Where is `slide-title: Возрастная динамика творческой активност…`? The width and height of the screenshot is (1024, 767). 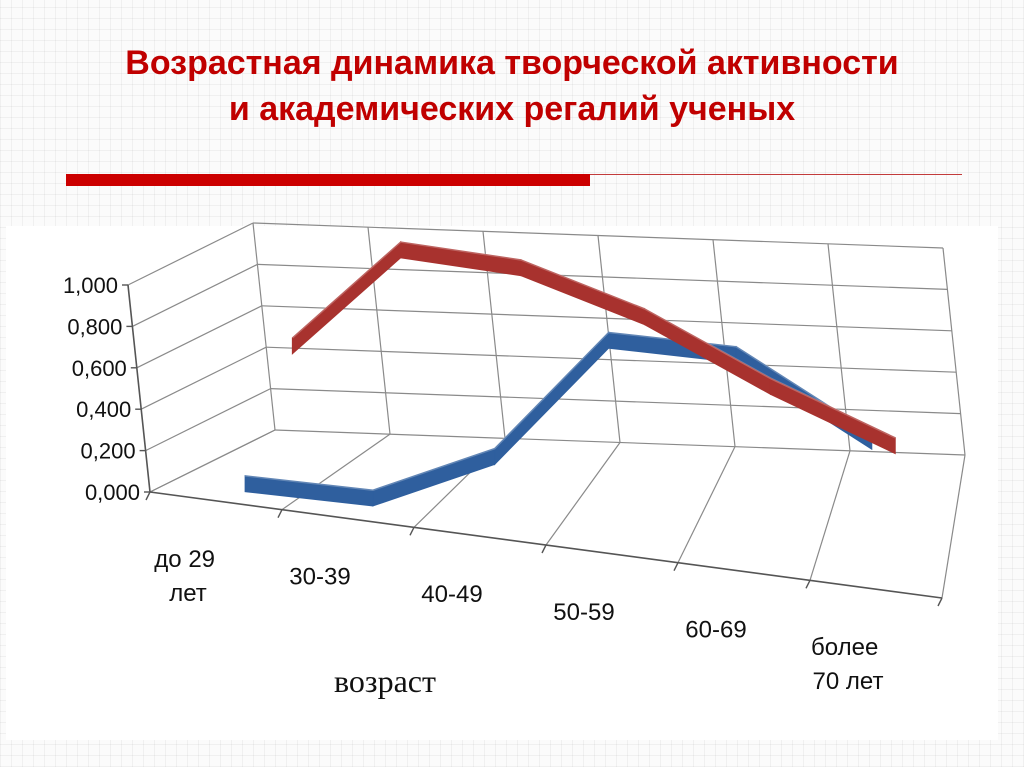 slide-title: Возрастная динамика творческой активност… is located at coordinates (512, 86).